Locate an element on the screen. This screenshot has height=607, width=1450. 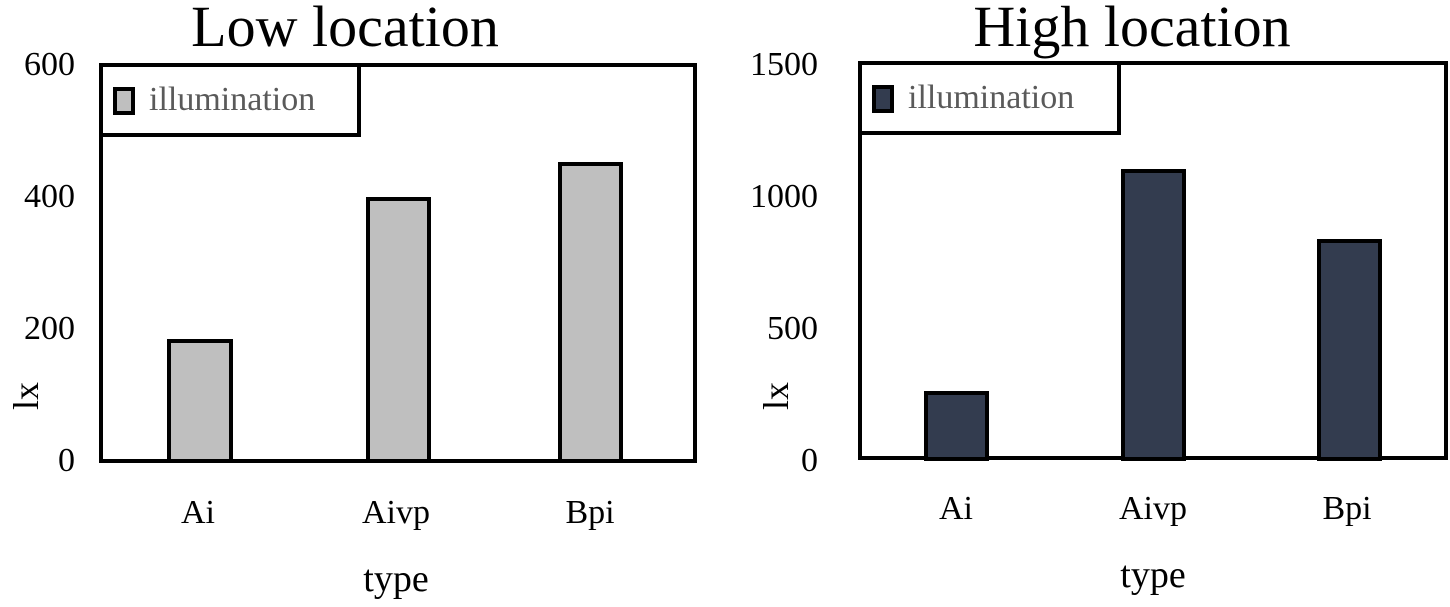
chart-title: High location is located at coordinates (1132, 29).